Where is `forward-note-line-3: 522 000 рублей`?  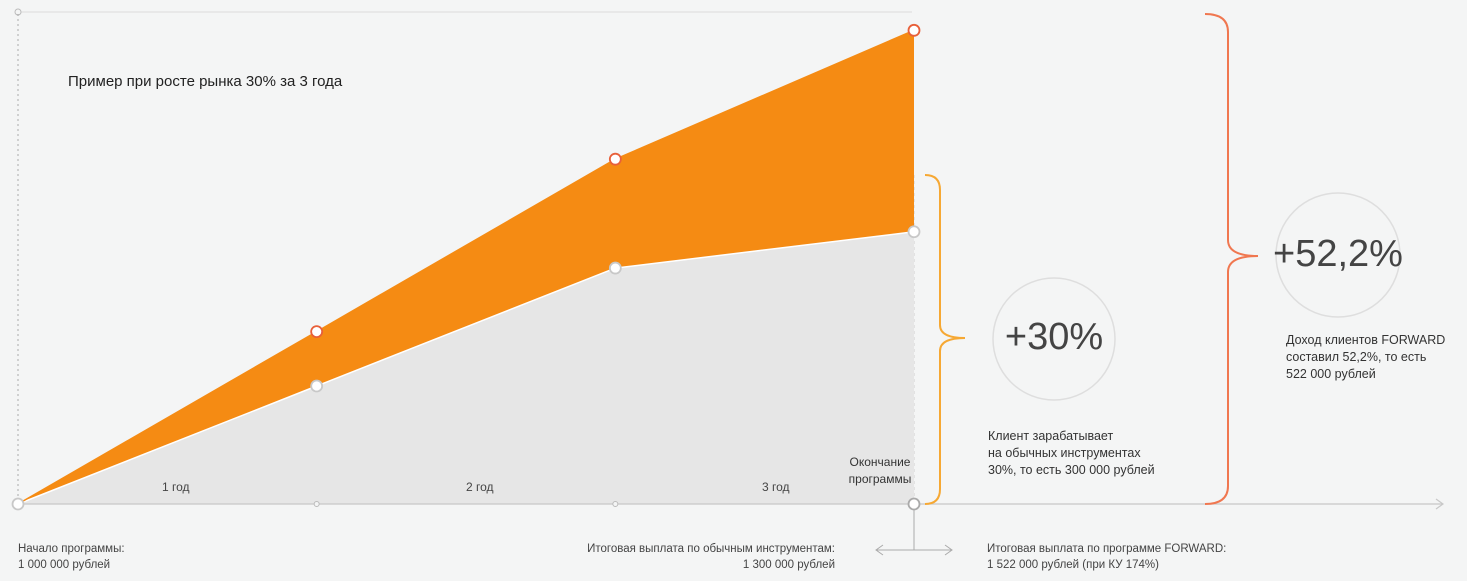 forward-note-line-3: 522 000 рублей is located at coordinates (1331, 374).